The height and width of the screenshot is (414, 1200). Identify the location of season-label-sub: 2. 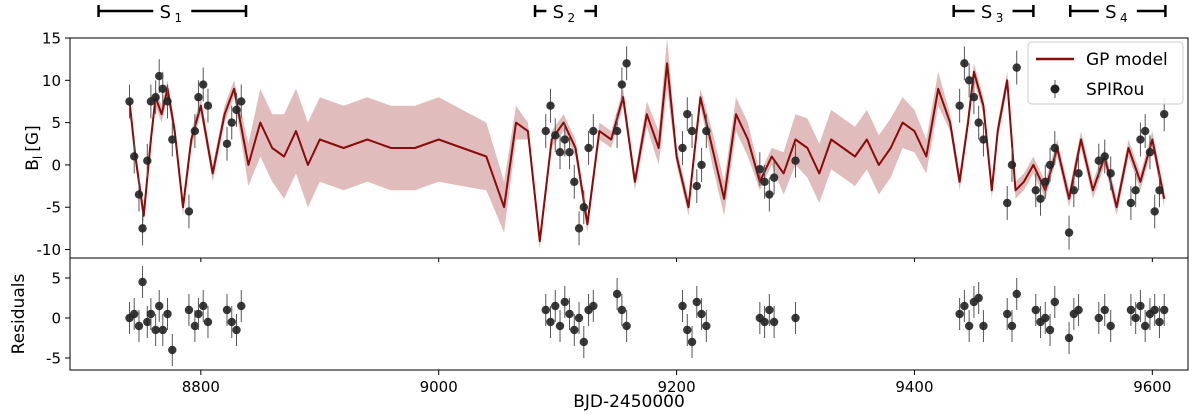
(572, 18).